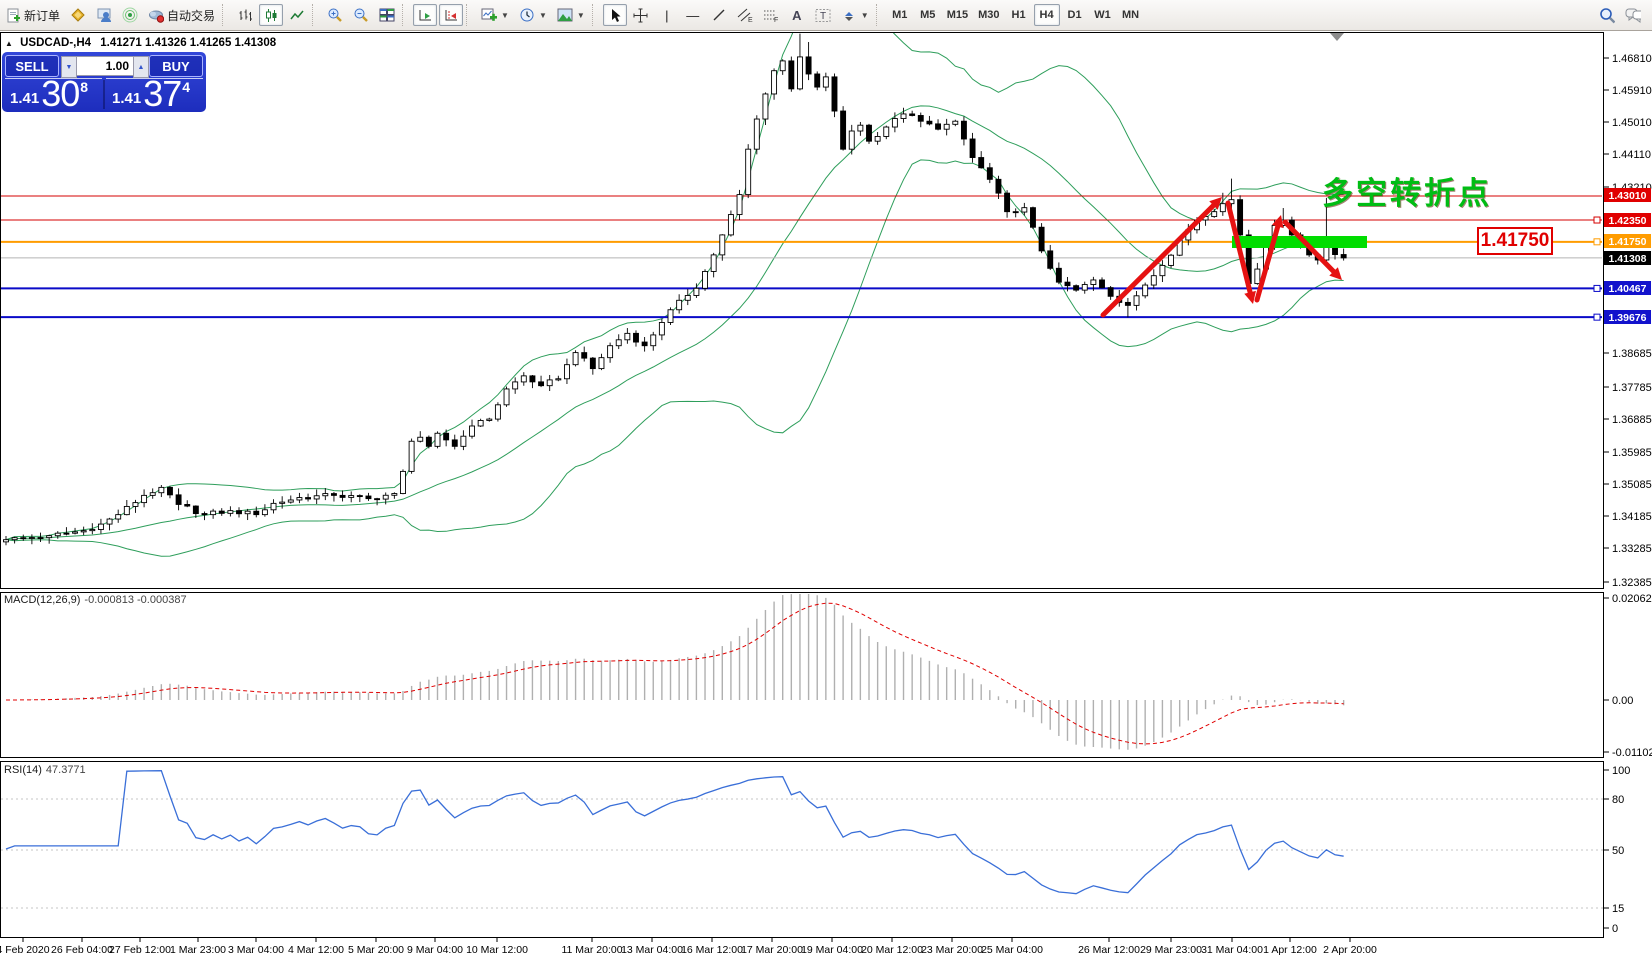 This screenshot has height=956, width=1652. What do you see at coordinates (1221, 257) in the screenshot?
I see `red-trend-arrows` at bounding box center [1221, 257].